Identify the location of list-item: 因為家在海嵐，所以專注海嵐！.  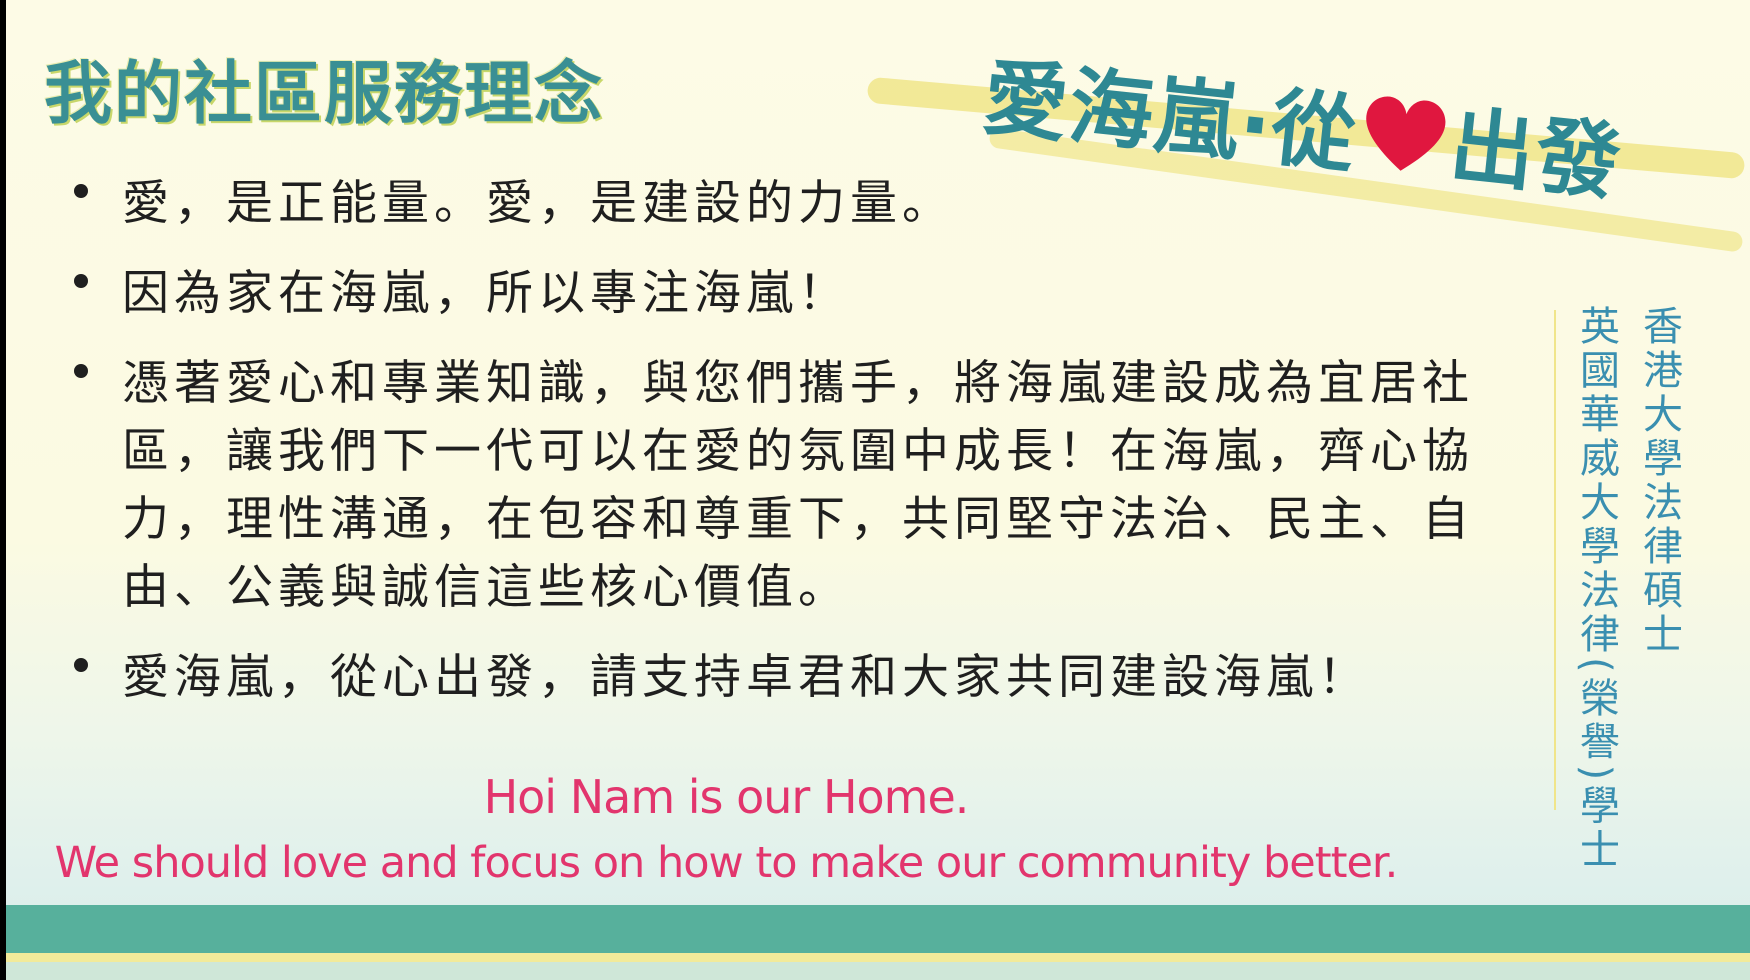
(778, 294).